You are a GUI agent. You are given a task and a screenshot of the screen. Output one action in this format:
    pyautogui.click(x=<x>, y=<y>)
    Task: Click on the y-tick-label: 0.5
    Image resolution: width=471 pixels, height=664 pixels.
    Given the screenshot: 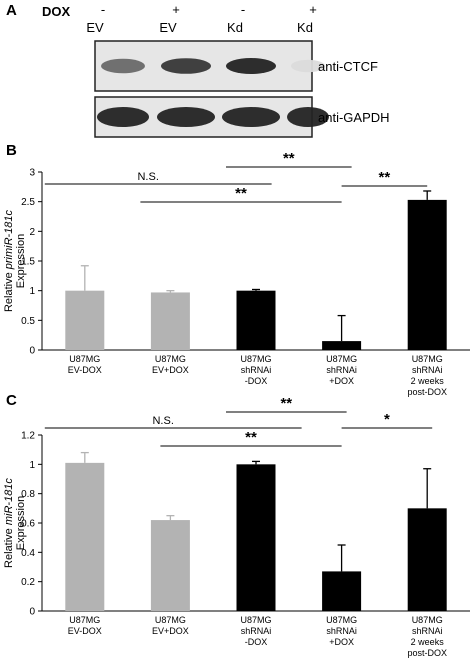 What is the action you would take?
    pyautogui.click(x=28, y=321)
    